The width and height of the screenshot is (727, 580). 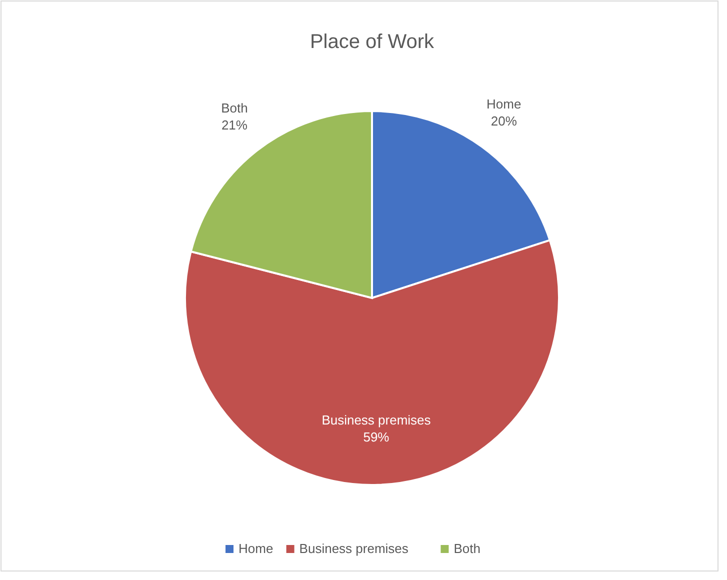 I want to click on legend-label: Both, so click(x=467, y=548).